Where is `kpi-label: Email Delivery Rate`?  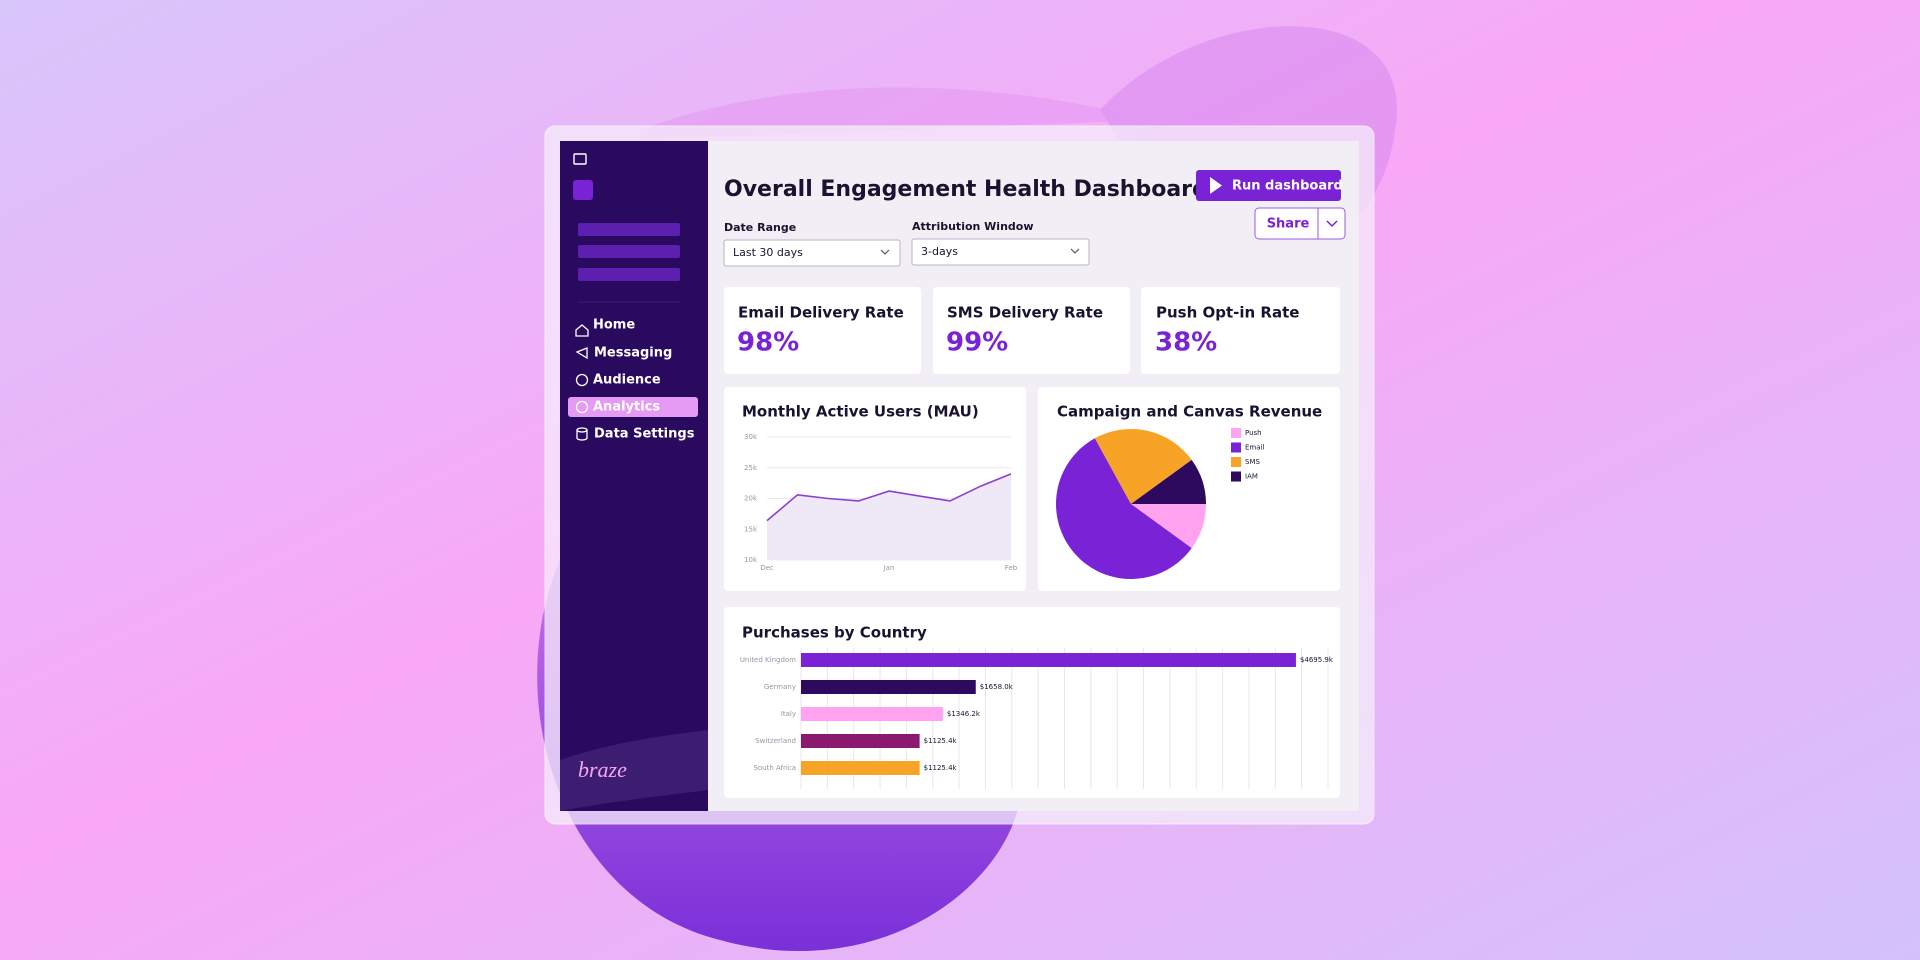
kpi-label: Email Delivery Rate is located at coordinates (821, 313).